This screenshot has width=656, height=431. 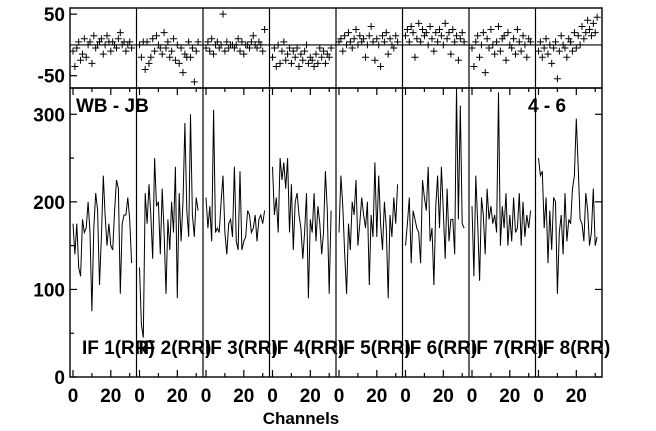 I want to click on panel-label-if-2: IF 2(RR), so click(x=175, y=348).